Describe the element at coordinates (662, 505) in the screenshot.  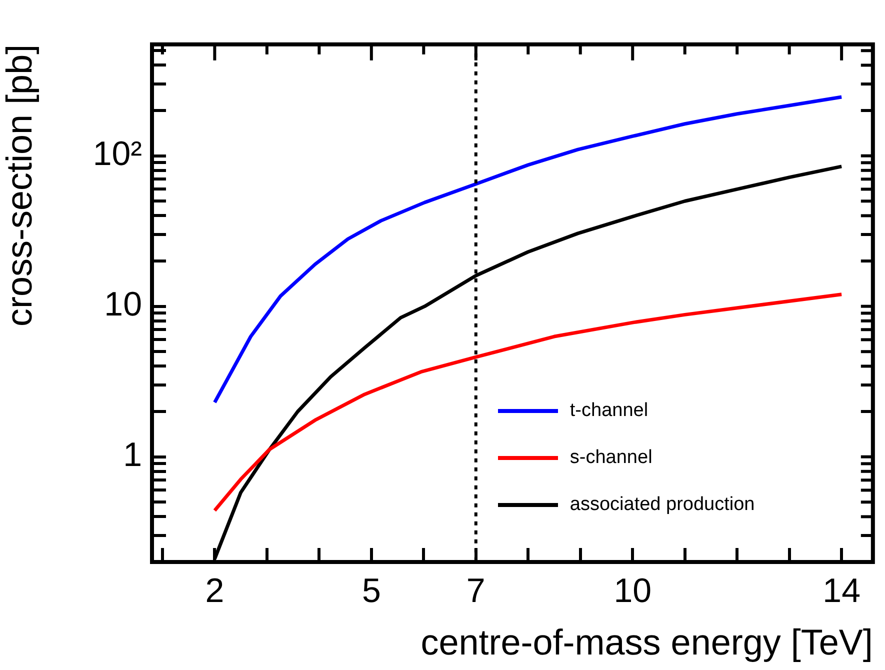
I see `legend-label: associated production` at that location.